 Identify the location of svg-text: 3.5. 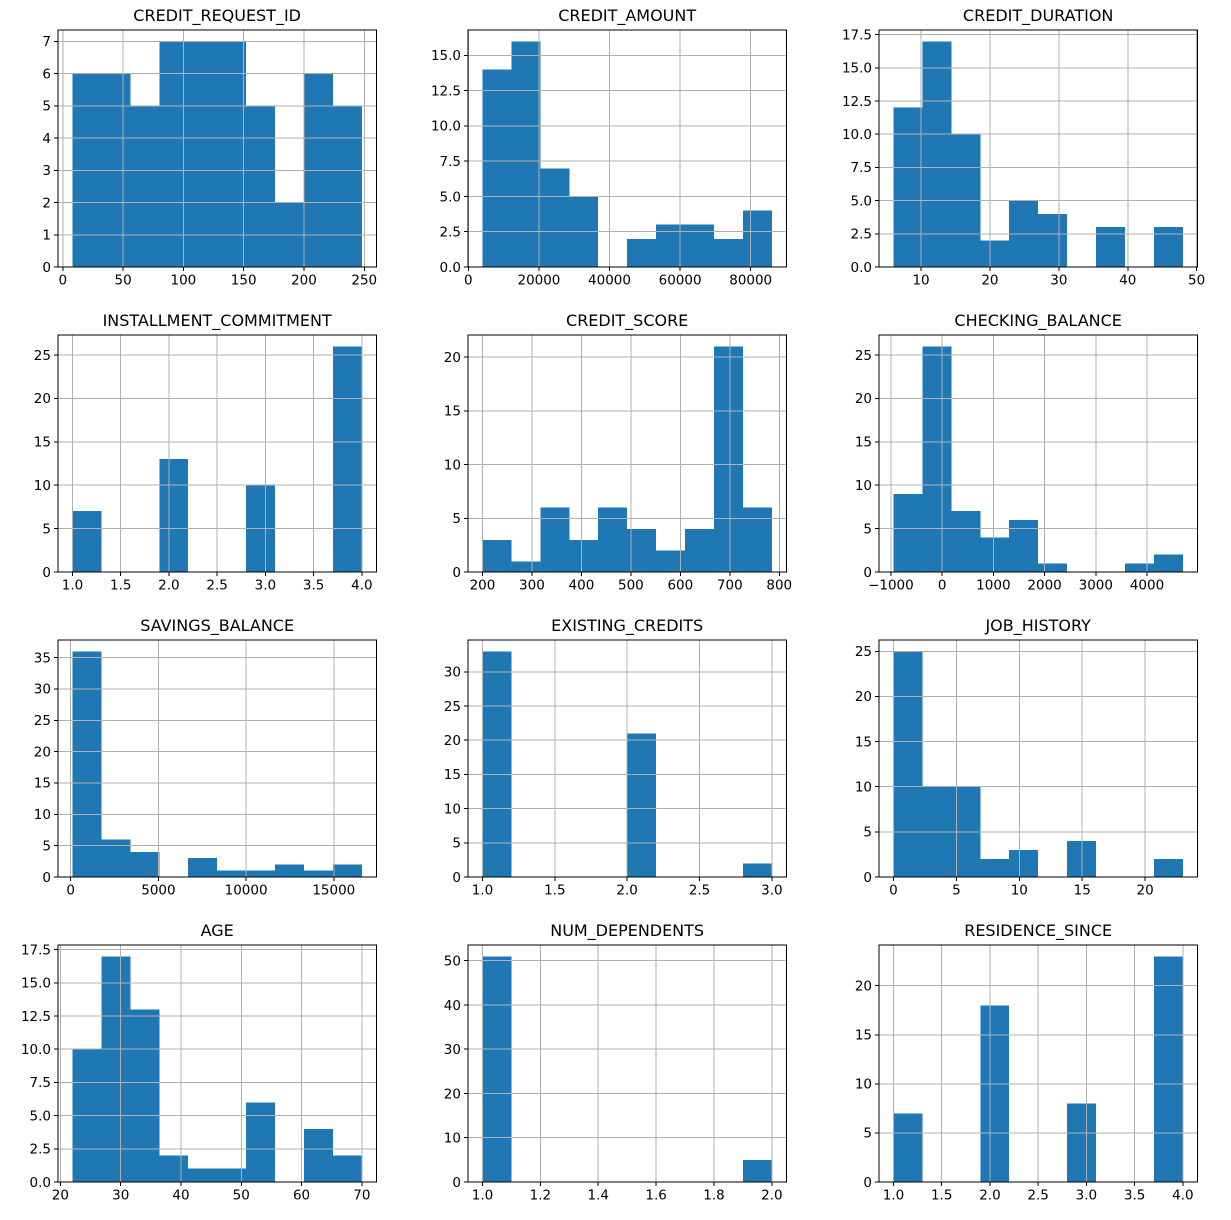
(1134, 1196).